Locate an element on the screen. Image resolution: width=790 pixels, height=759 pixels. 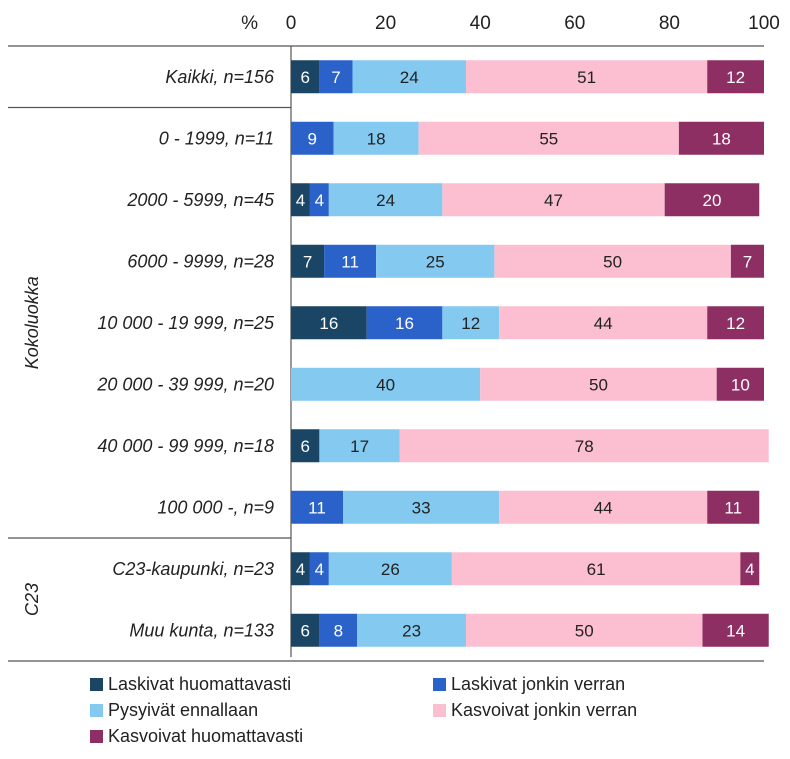
group-labels: Kokoluokka C23 is located at coordinates (32, 446).